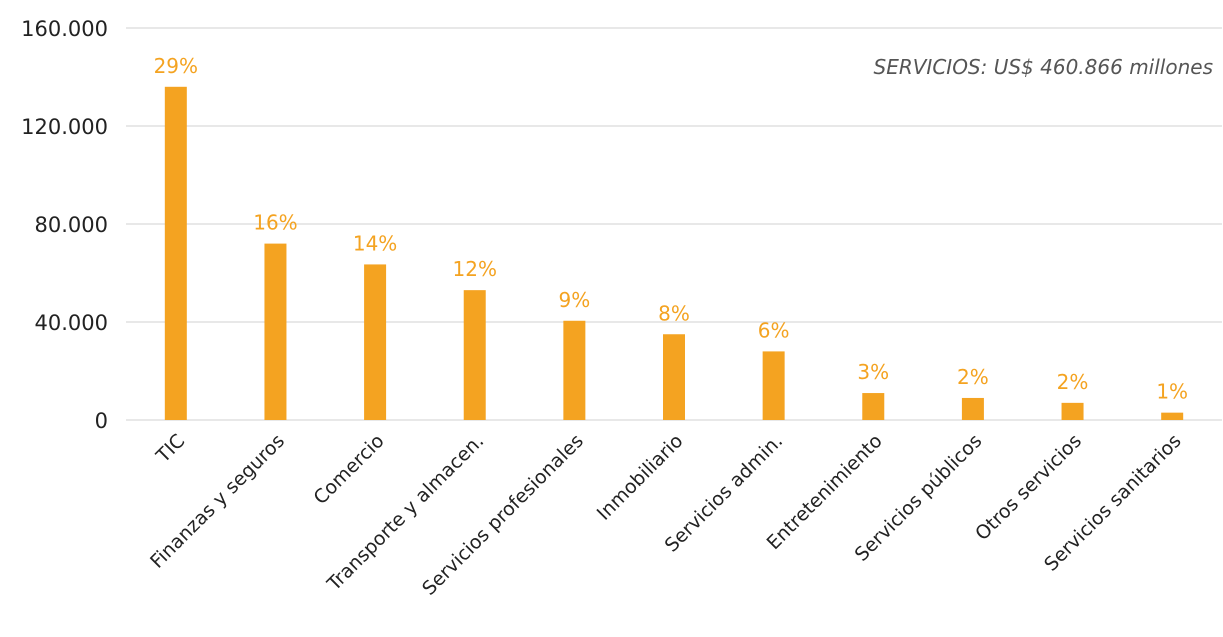 The width and height of the screenshot is (1223, 637). Describe the element at coordinates (873, 372) in the screenshot. I see `data-label: 3%` at that location.